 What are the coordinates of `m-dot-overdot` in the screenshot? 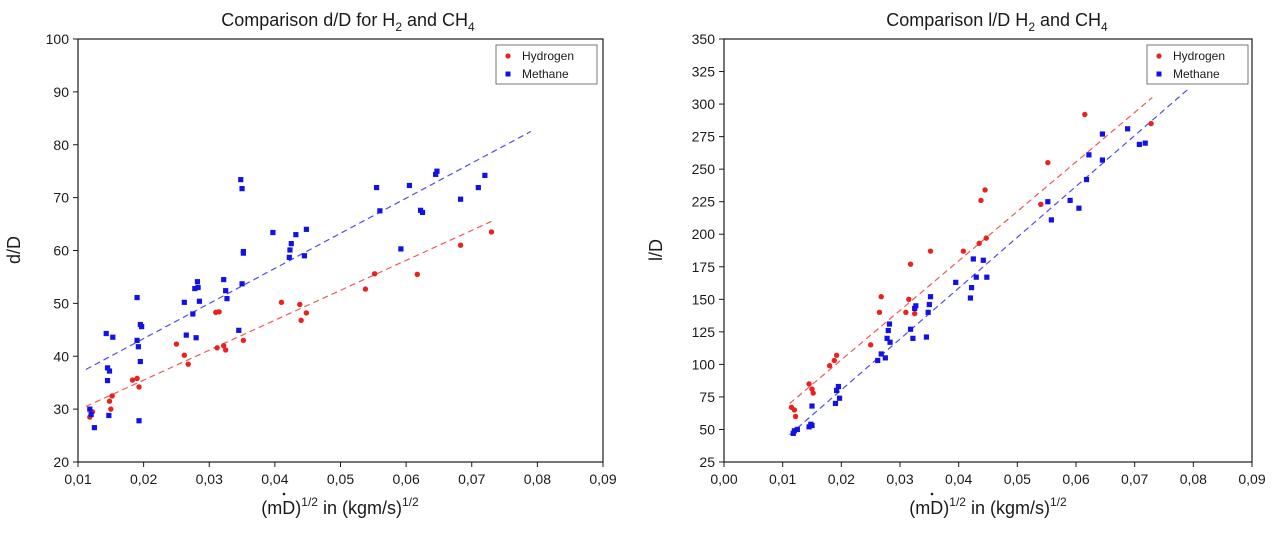 It's located at (932, 494).